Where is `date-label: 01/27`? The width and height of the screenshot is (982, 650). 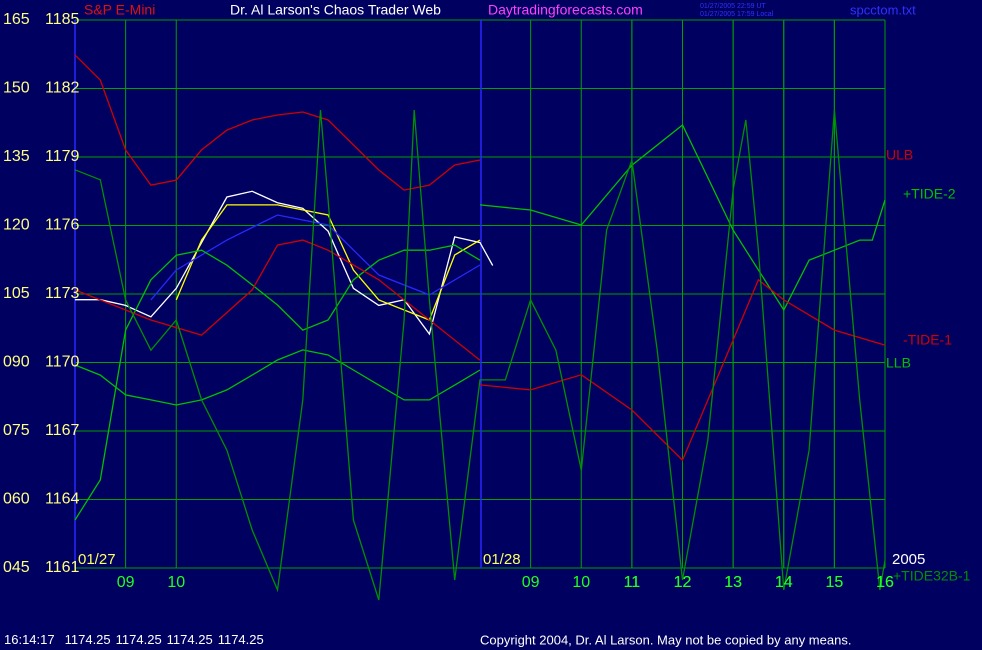 date-label: 01/27 is located at coordinates (97, 559).